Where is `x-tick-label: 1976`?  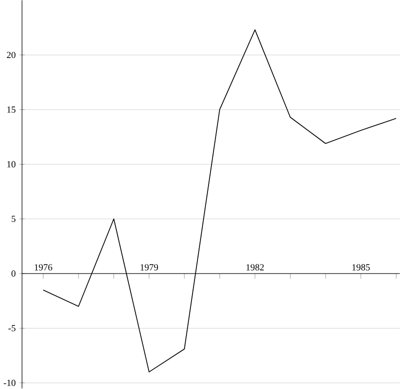 x-tick-label: 1976 is located at coordinates (43, 267).